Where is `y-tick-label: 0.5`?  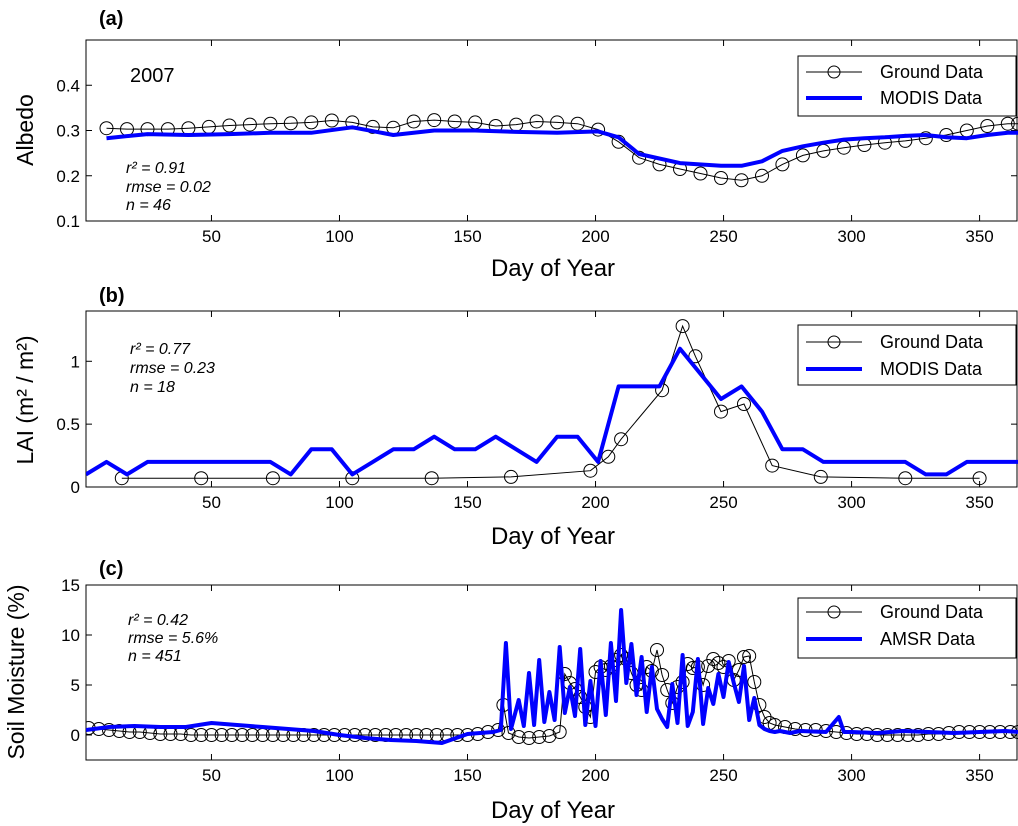
y-tick-label: 0.5 is located at coordinates (68, 424).